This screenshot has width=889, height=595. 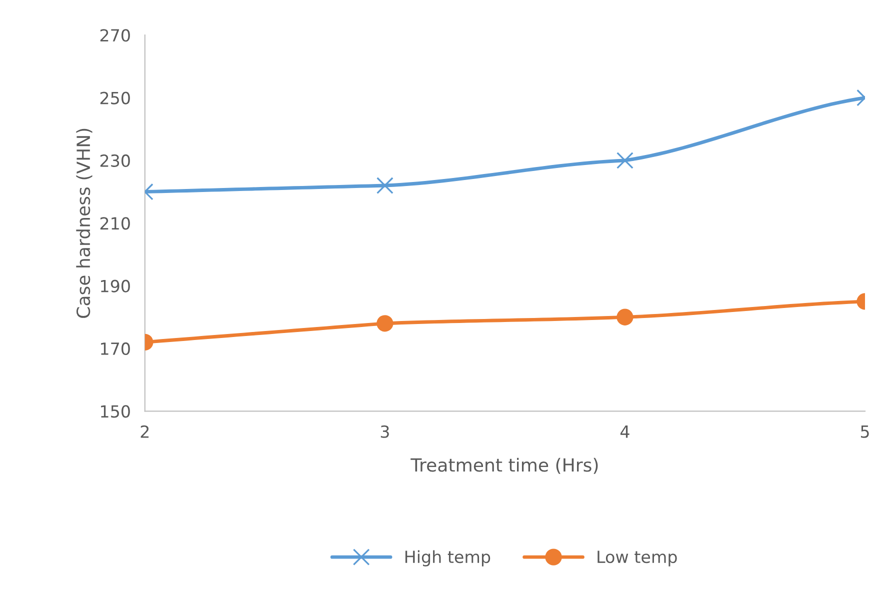 I want to click on x-tick-label: 4, so click(x=625, y=432).